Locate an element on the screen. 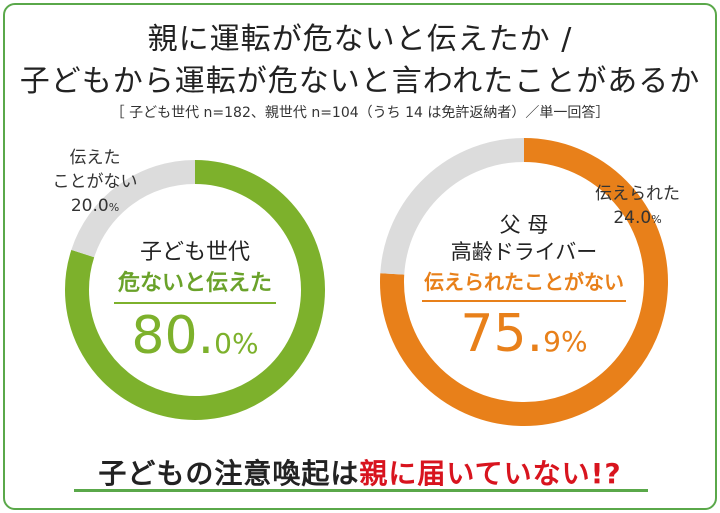  left-group-label: 子ども世代 is located at coordinates (194, 252).